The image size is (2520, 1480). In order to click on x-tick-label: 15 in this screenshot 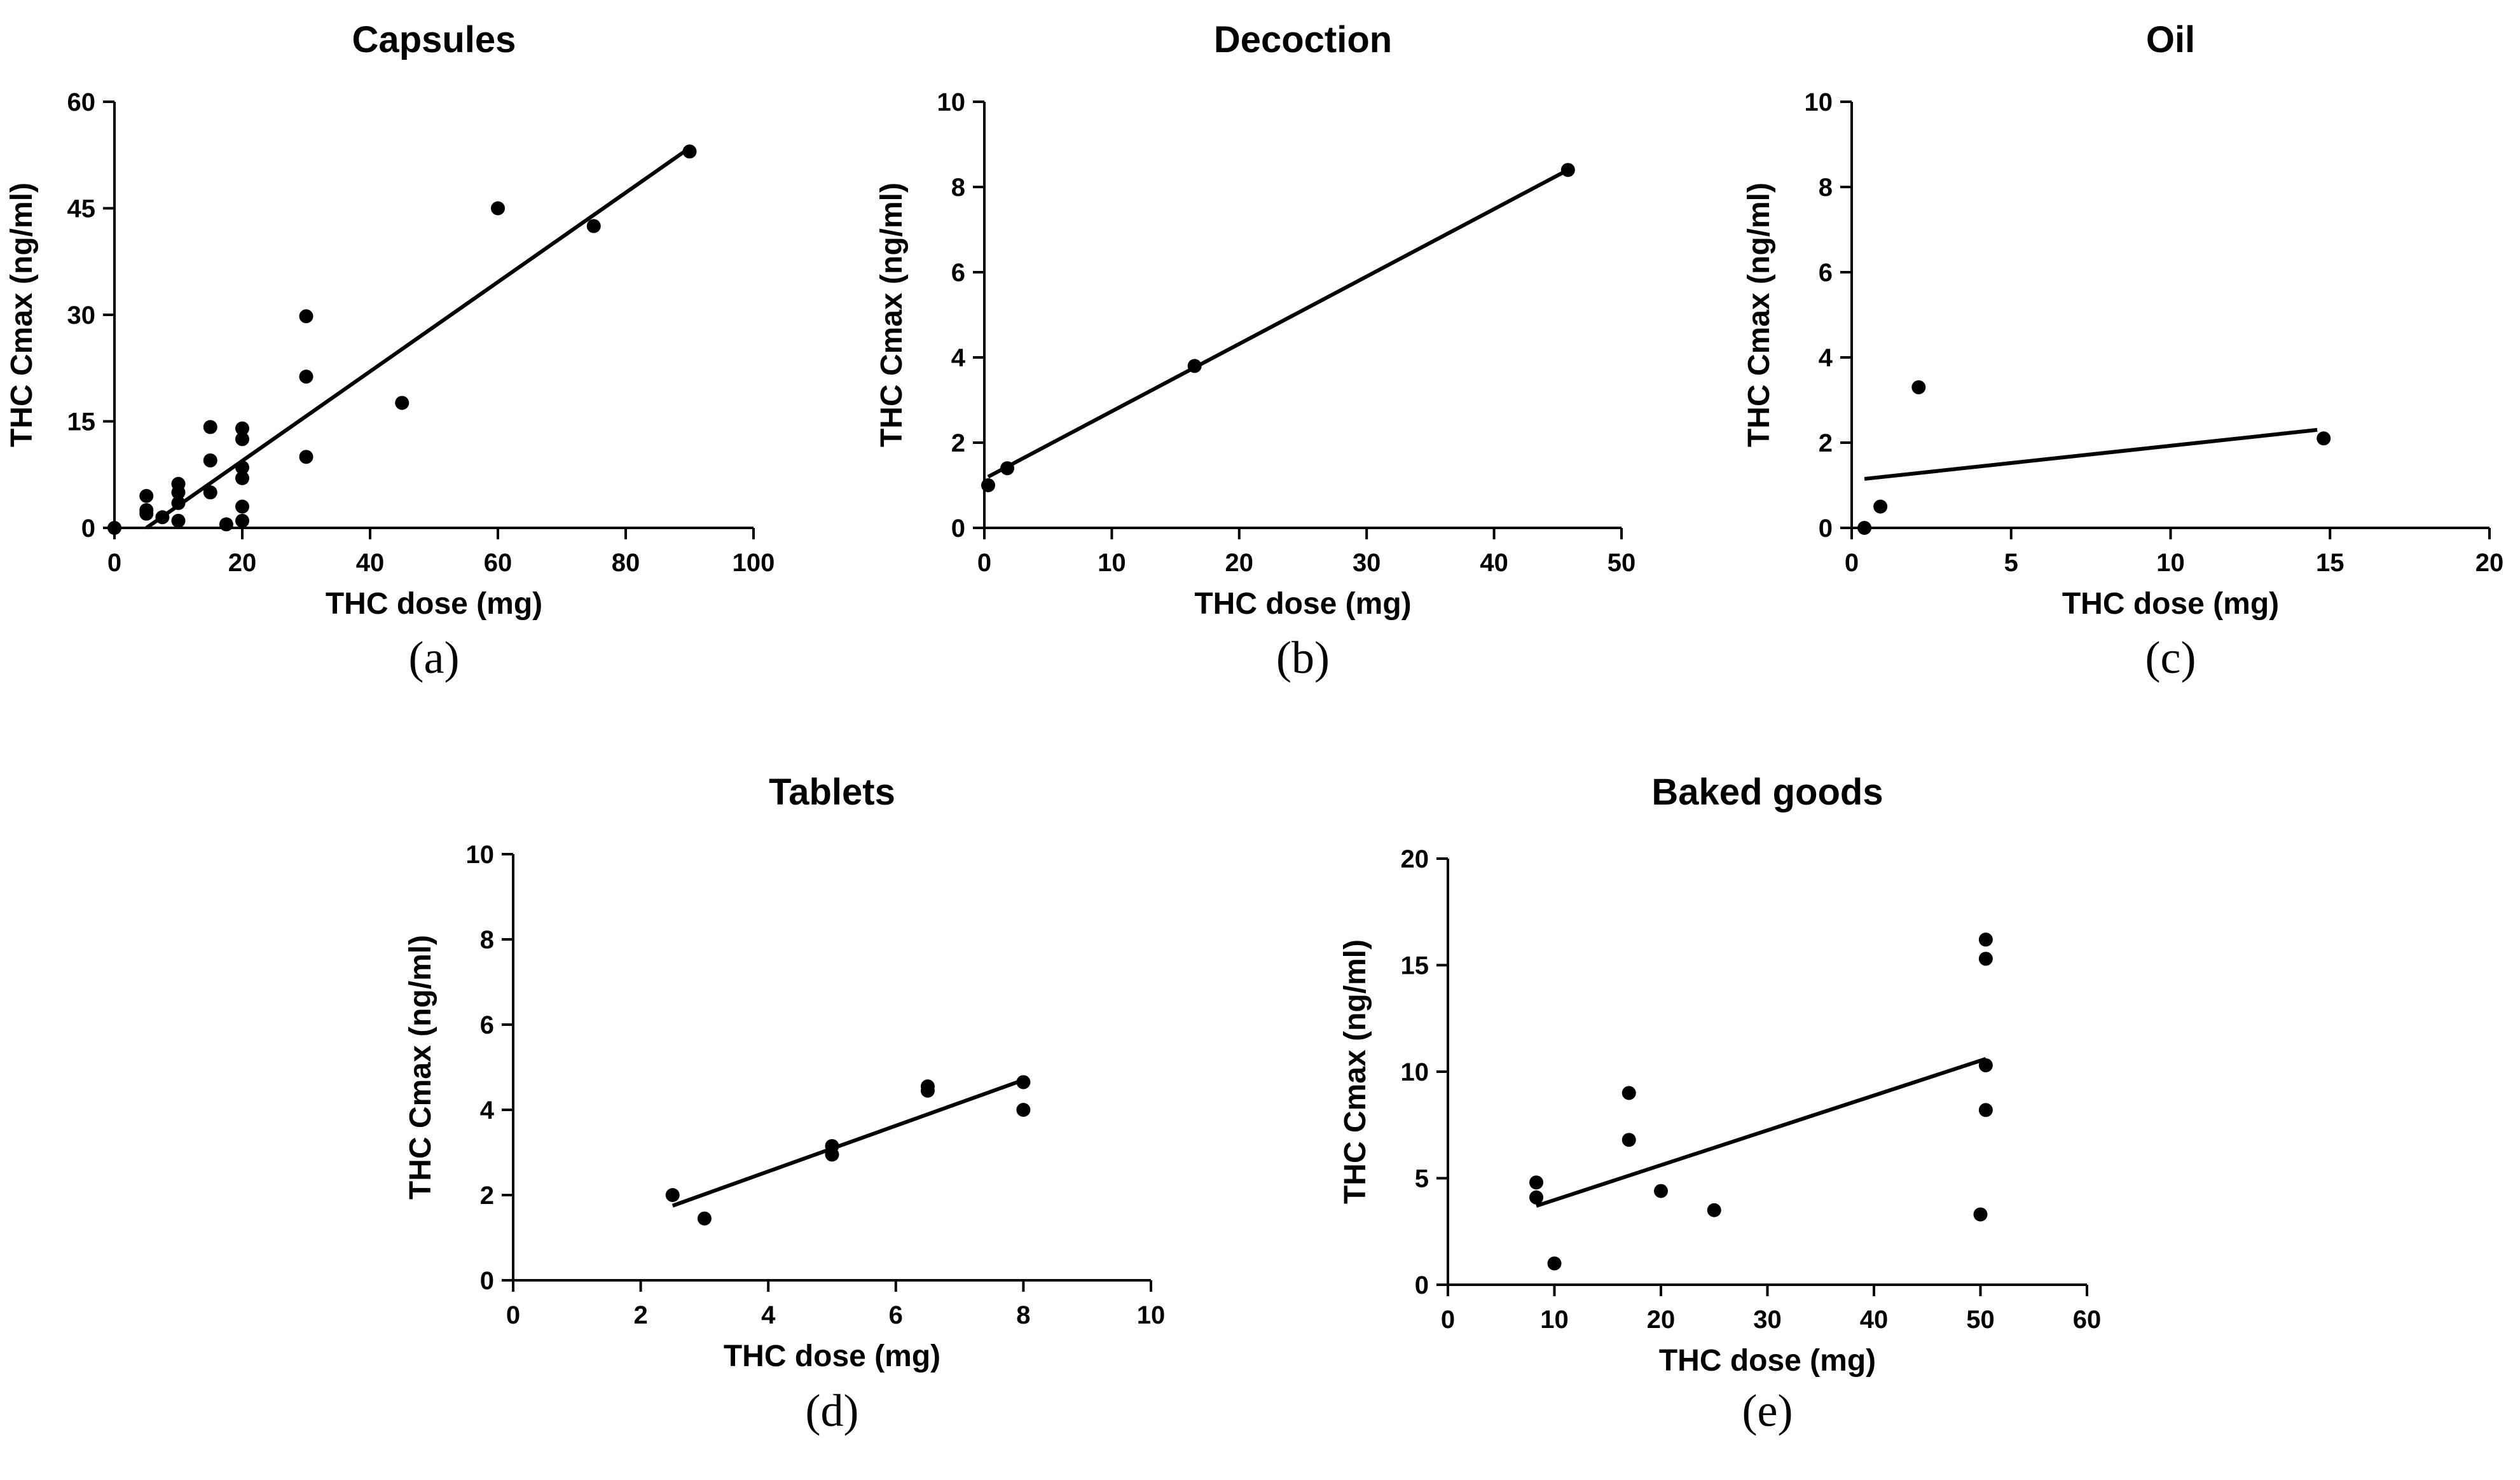, I will do `click(2330, 563)`.